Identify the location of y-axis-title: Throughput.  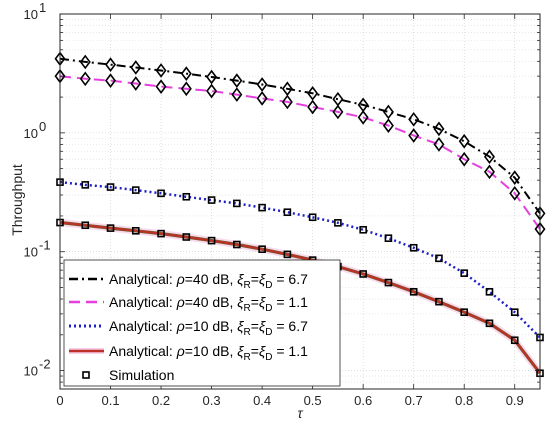
(17, 200).